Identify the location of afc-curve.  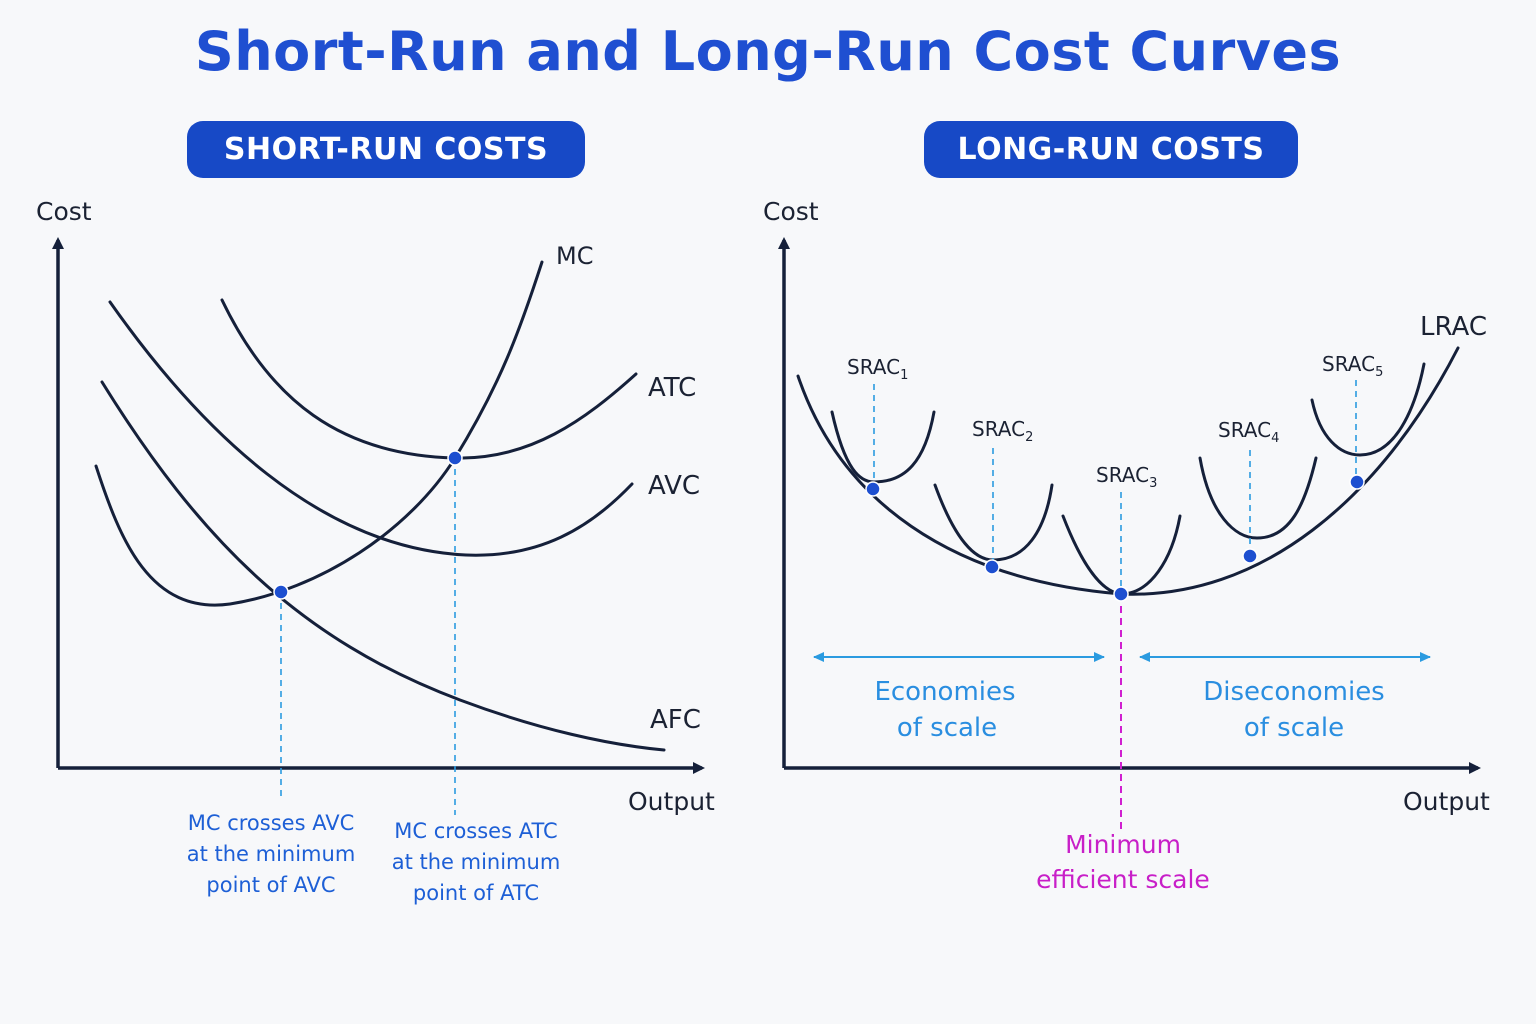
(383, 566).